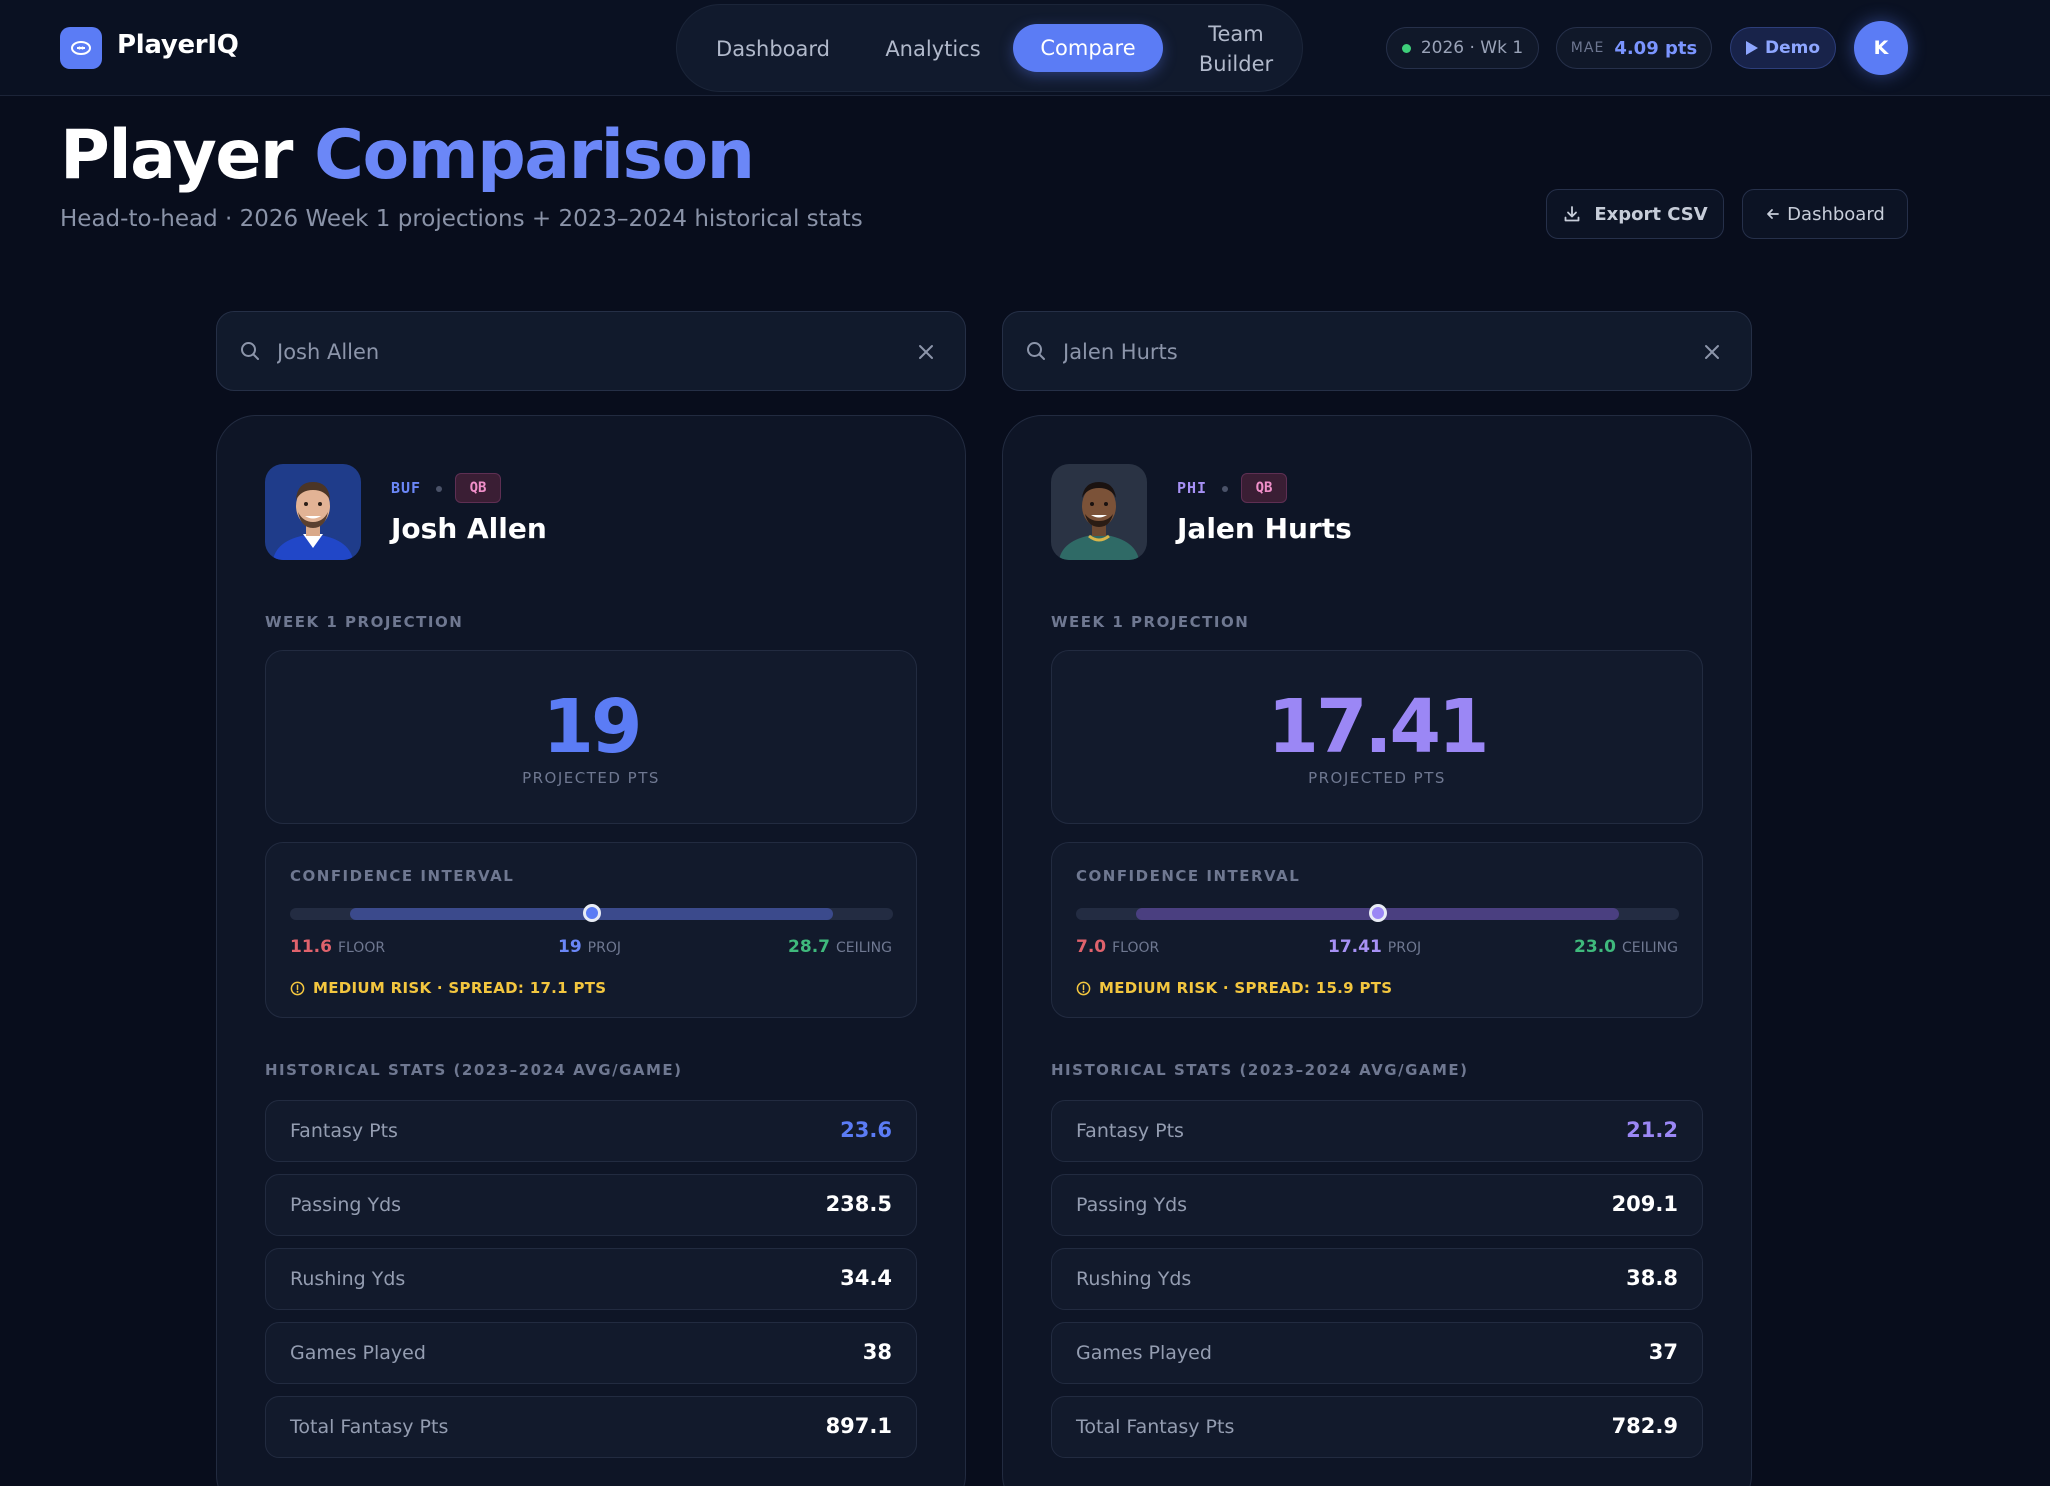 The height and width of the screenshot is (1486, 2050). I want to click on stat-label: Rushing Yds, so click(1134, 1279).